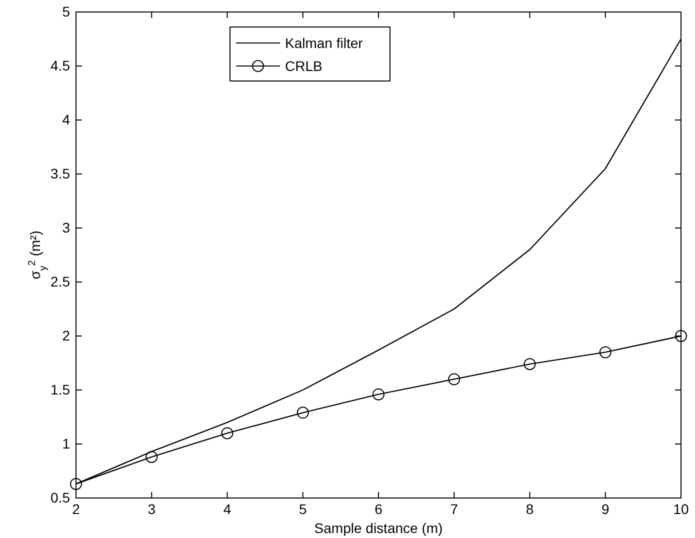  Describe the element at coordinates (530, 508) in the screenshot. I see `x-tick-label: 8` at that location.